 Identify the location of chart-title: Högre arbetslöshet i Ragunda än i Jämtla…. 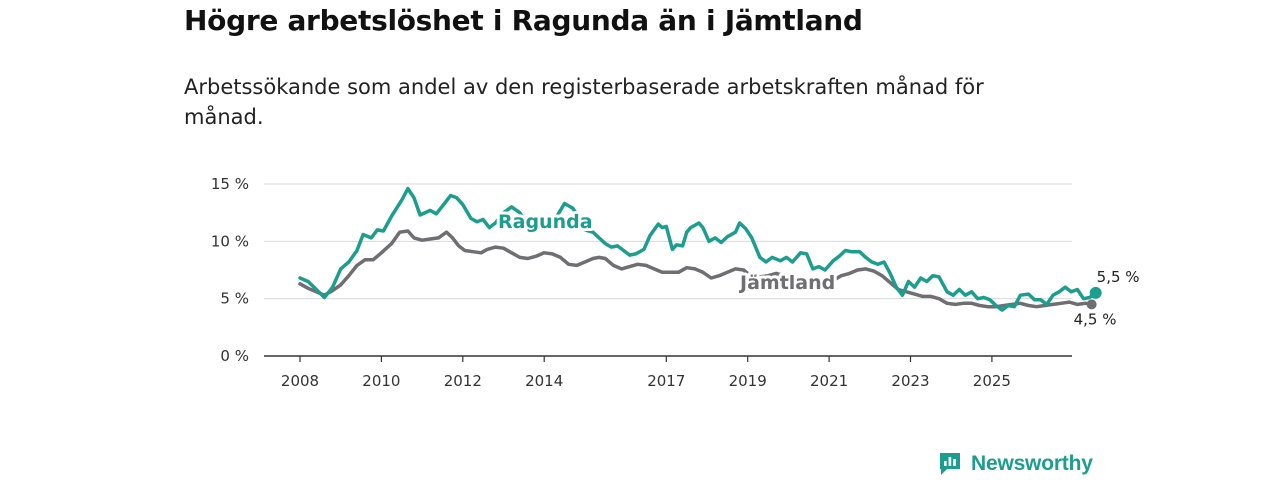
(523, 20).